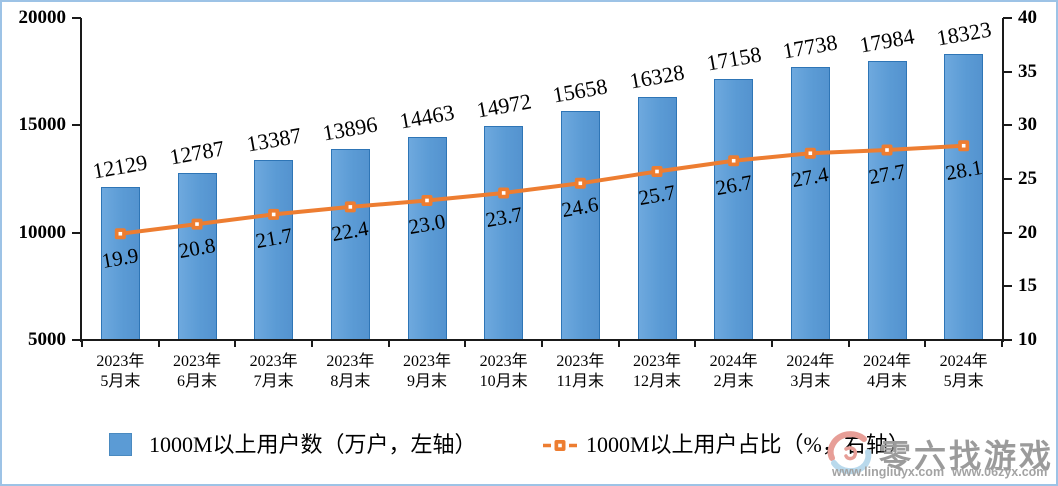  I want to click on watermark-url-1: www.lingliuyx.com, so click(888, 472).